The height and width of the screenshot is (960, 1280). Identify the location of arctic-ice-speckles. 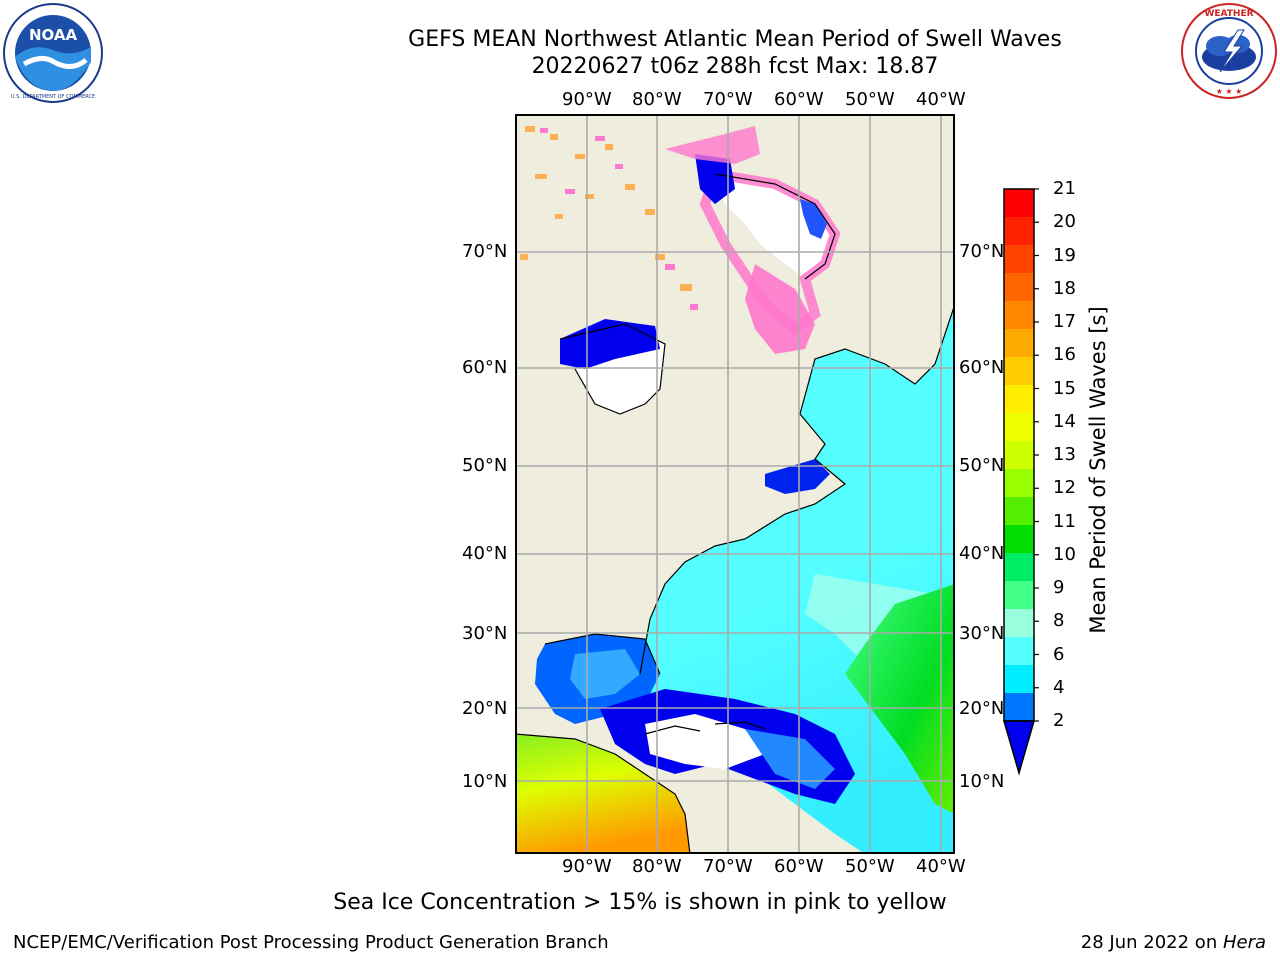
(606, 208).